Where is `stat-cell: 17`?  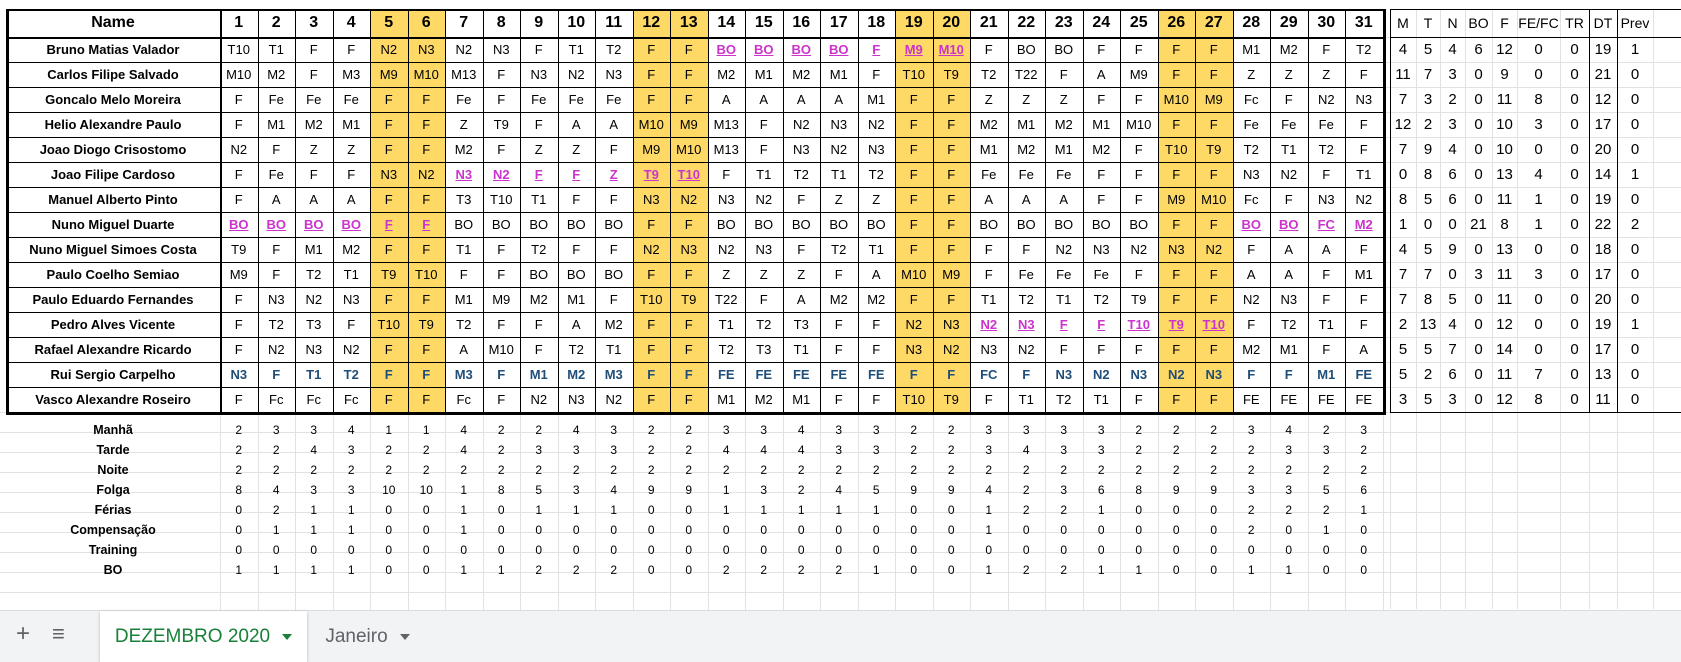 stat-cell: 17 is located at coordinates (1603, 349).